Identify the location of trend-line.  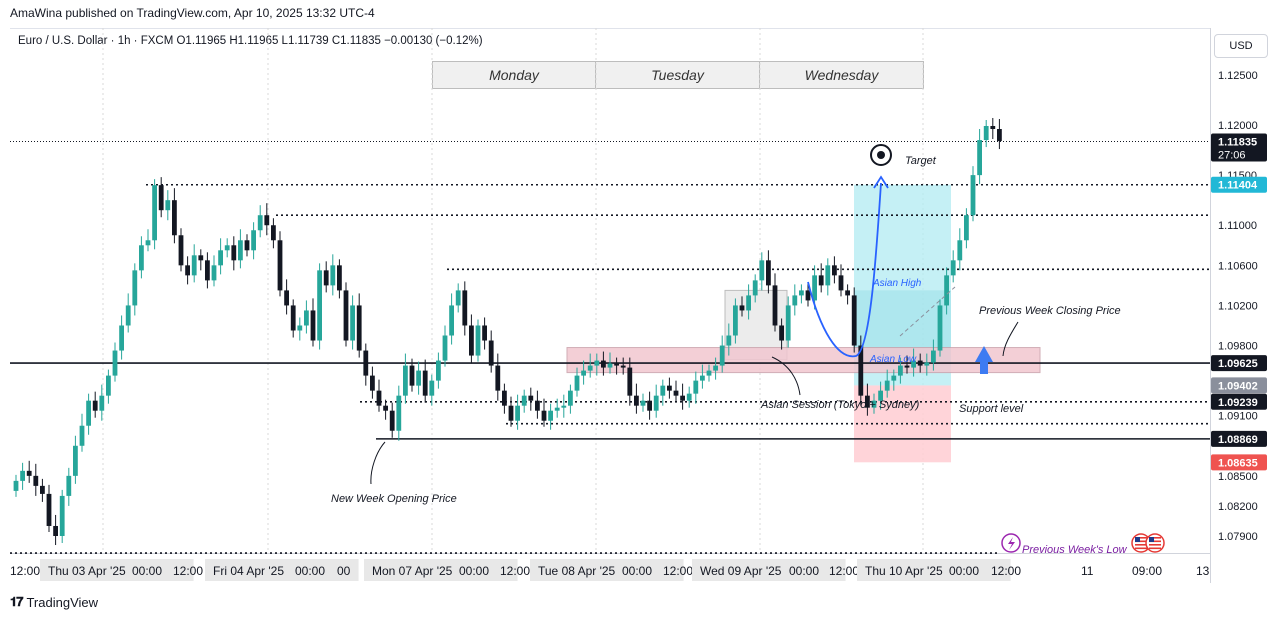
(927, 311).